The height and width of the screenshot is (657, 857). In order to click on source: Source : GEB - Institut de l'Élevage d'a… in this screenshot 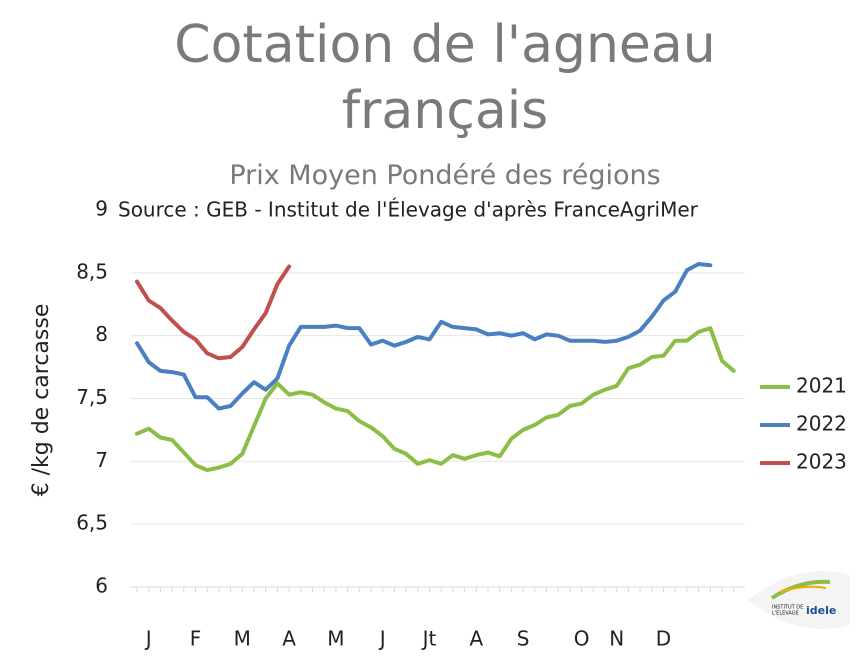, I will do `click(408, 210)`.